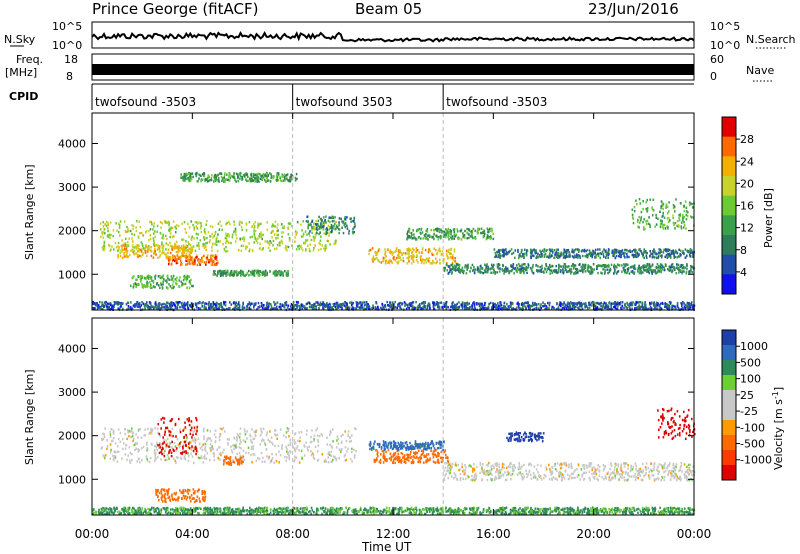 The height and width of the screenshot is (554, 800). I want to click on colorbar-cell, so click(729, 284).